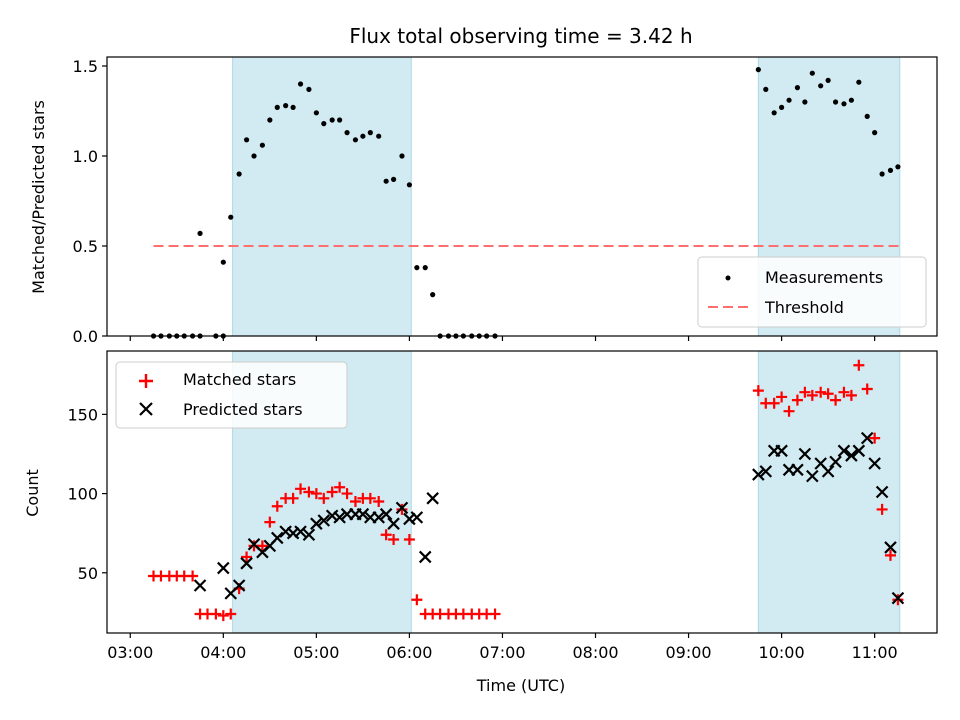 Image resolution: width=960 pixels, height=720 pixels. I want to click on top-panel-y-tick-label: 0.5, so click(85, 246).